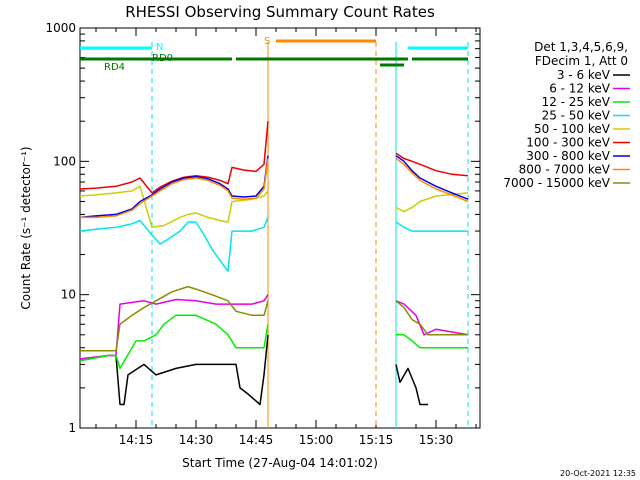 The height and width of the screenshot is (480, 640). I want to click on chart-title: RHESSI Observing Summary Count Rates, so click(280, 12).